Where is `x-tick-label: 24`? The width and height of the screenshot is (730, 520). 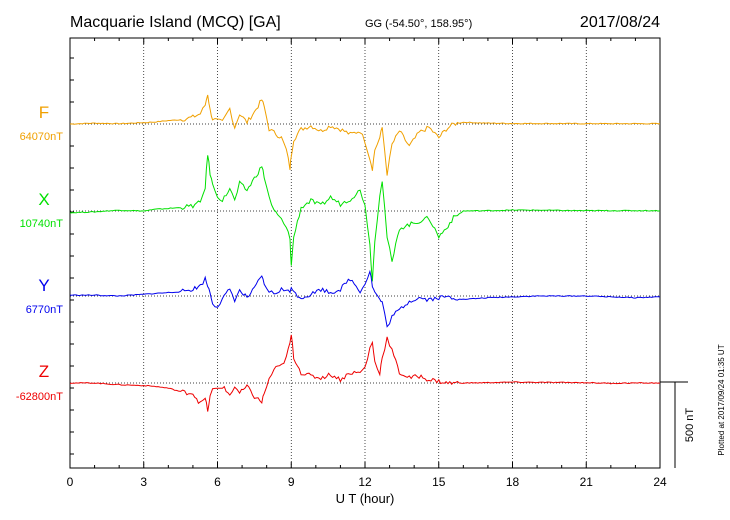
x-tick-label: 24 is located at coordinates (660, 482).